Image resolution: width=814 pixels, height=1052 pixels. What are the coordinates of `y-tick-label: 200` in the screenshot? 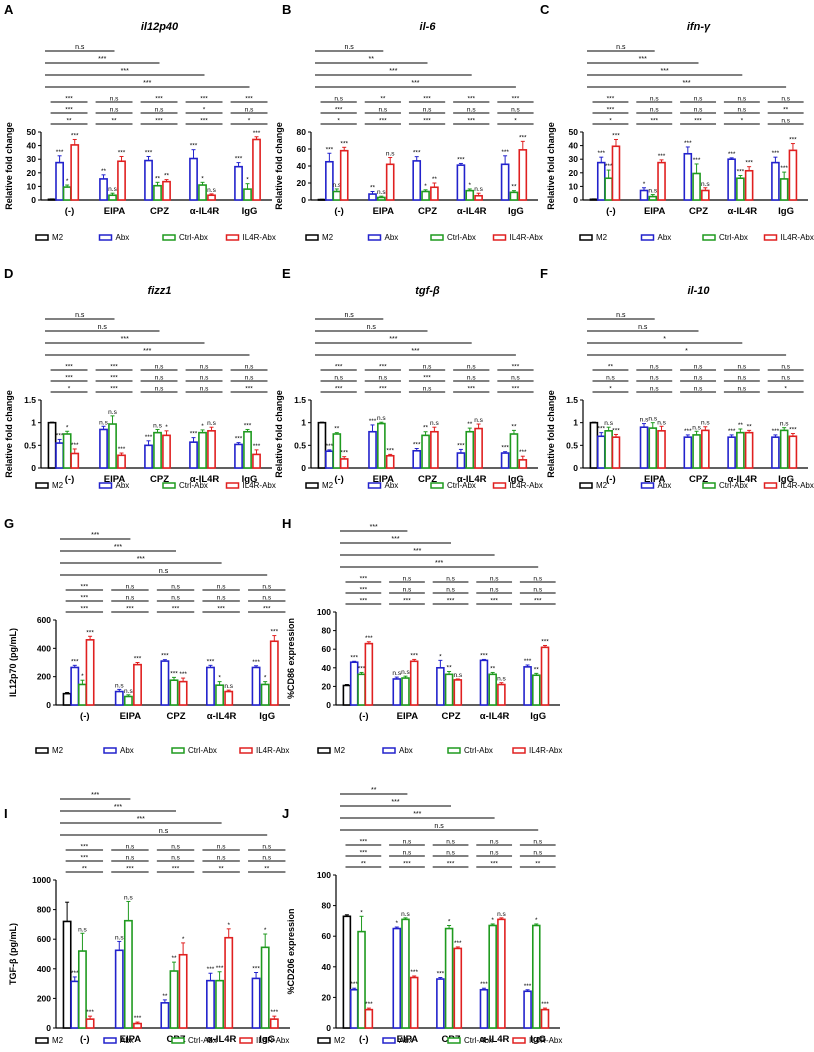 It's located at (44, 998).